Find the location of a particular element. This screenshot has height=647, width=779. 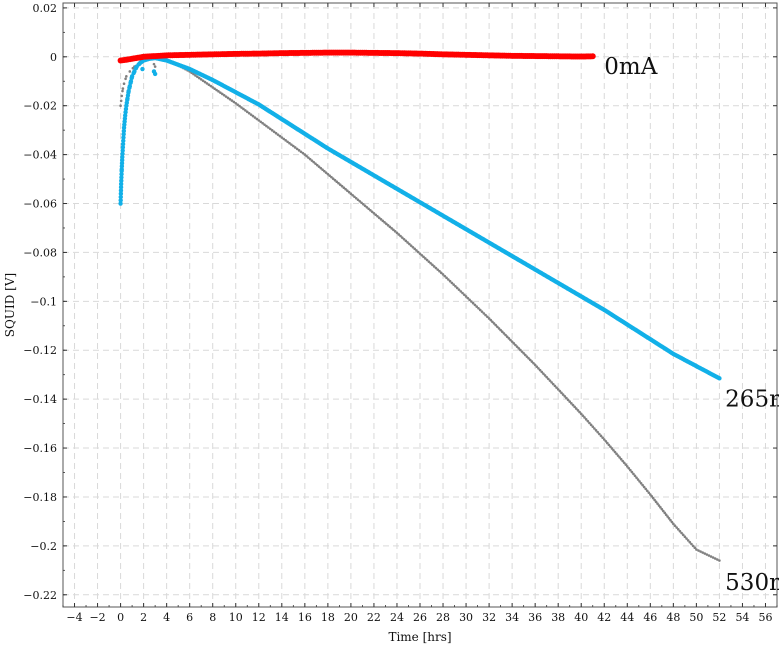

x-tick-label: 44 is located at coordinates (627, 617).